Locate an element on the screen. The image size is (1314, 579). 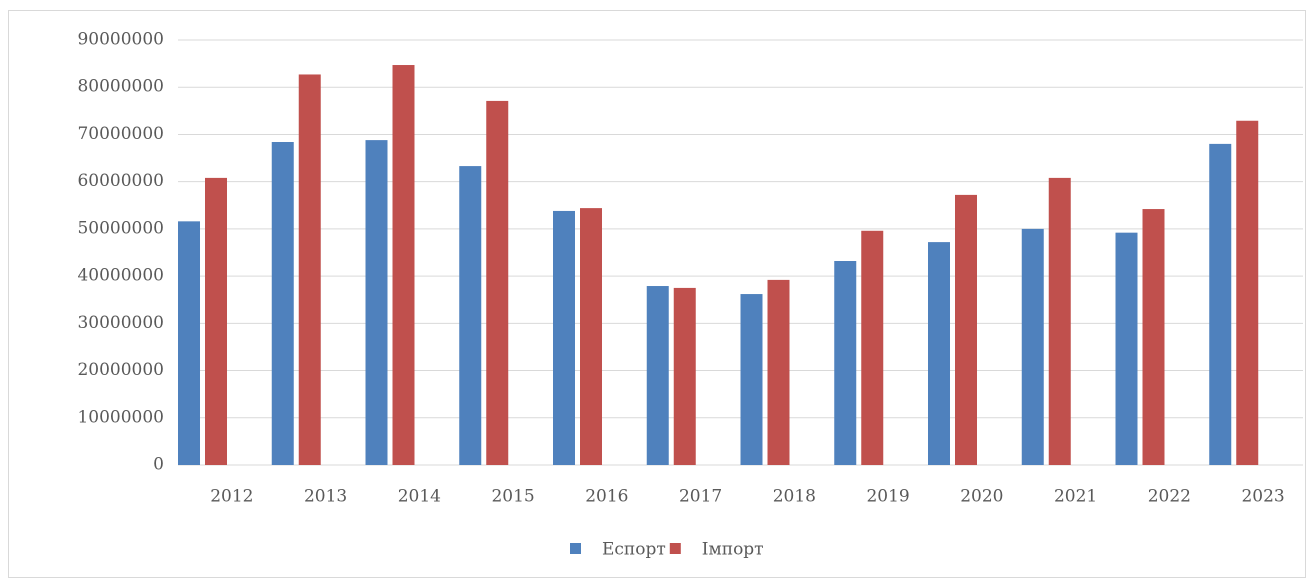
x-tick-label: 2016 is located at coordinates (606, 497).